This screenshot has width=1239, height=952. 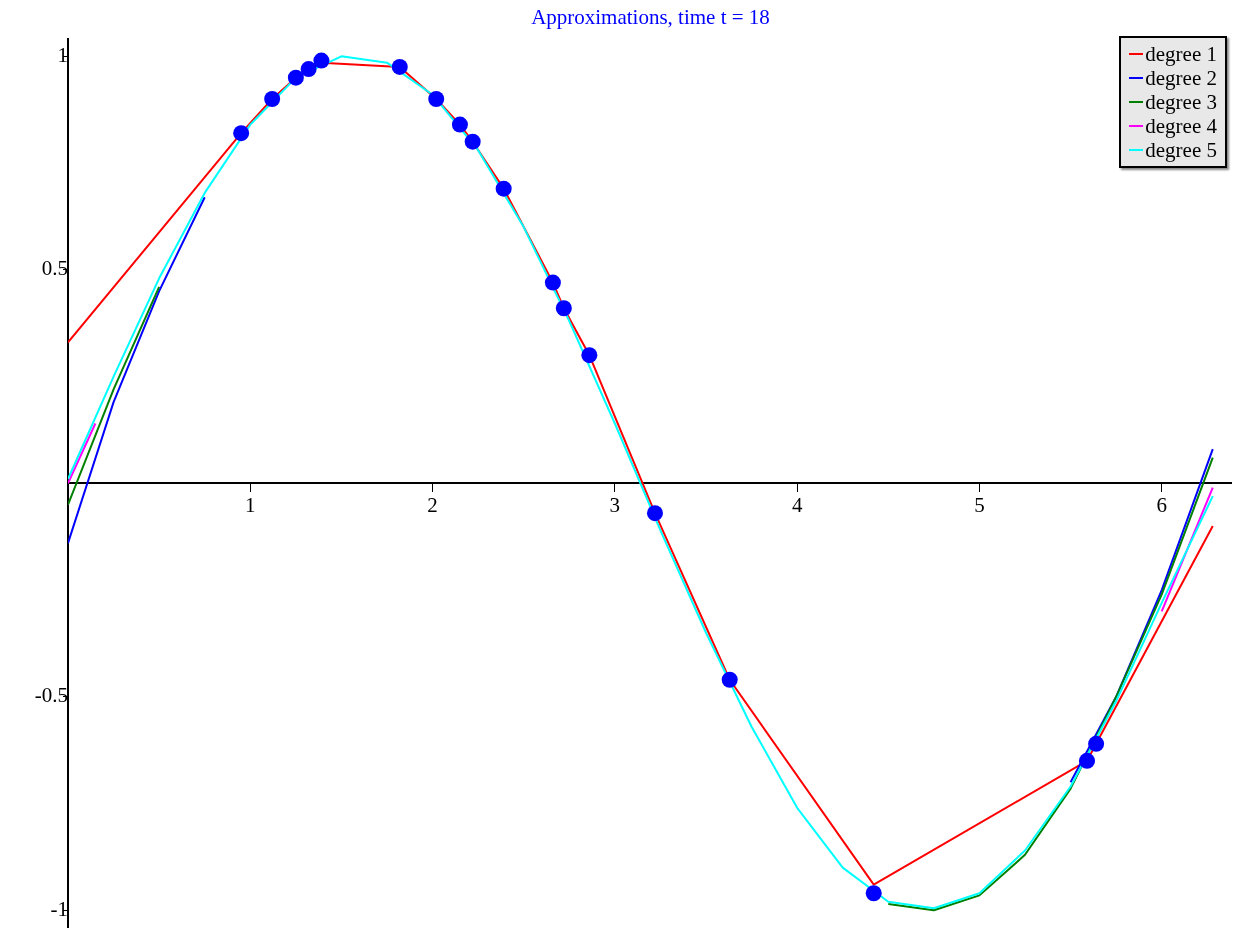 I want to click on legend-label: degree 2, so click(x=1181, y=78).